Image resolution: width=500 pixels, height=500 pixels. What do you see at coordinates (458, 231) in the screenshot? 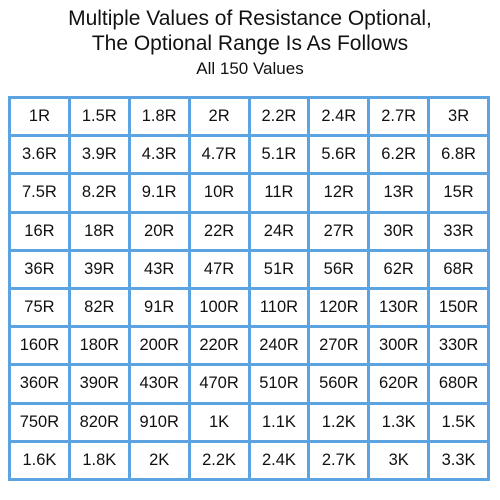
I see `value-cell: 33R` at bounding box center [458, 231].